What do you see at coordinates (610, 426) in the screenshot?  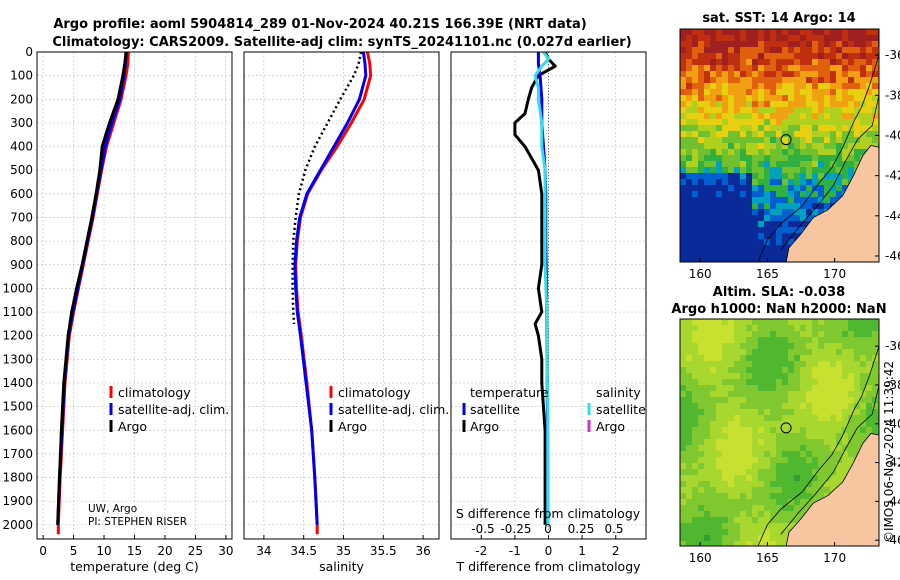 I see `legend-label-s-argo: Argo` at bounding box center [610, 426].